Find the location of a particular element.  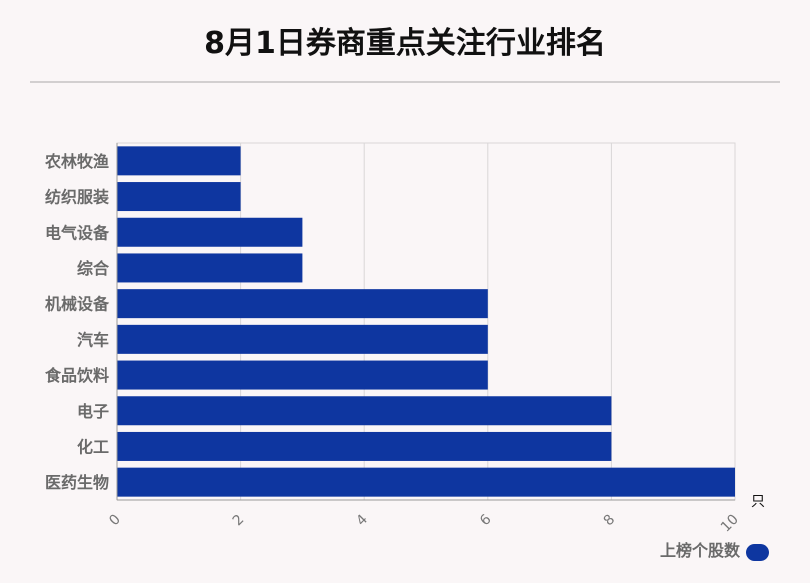

x-unit-label: 只 is located at coordinates (758, 502).